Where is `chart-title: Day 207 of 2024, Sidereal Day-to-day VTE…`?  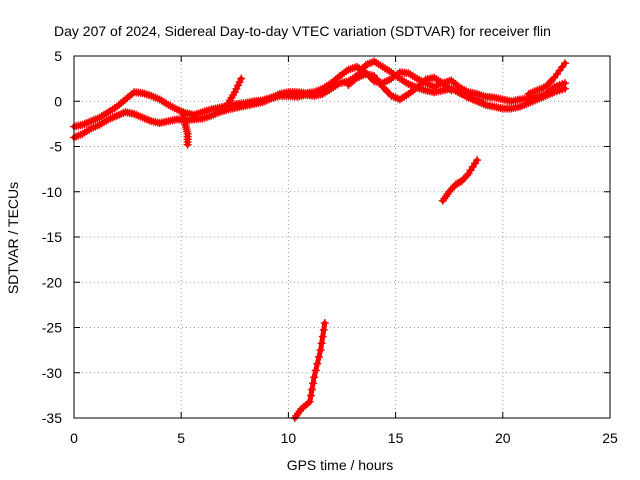 chart-title: Day 207 of 2024, Sidereal Day-to-day VTE… is located at coordinates (302, 31).